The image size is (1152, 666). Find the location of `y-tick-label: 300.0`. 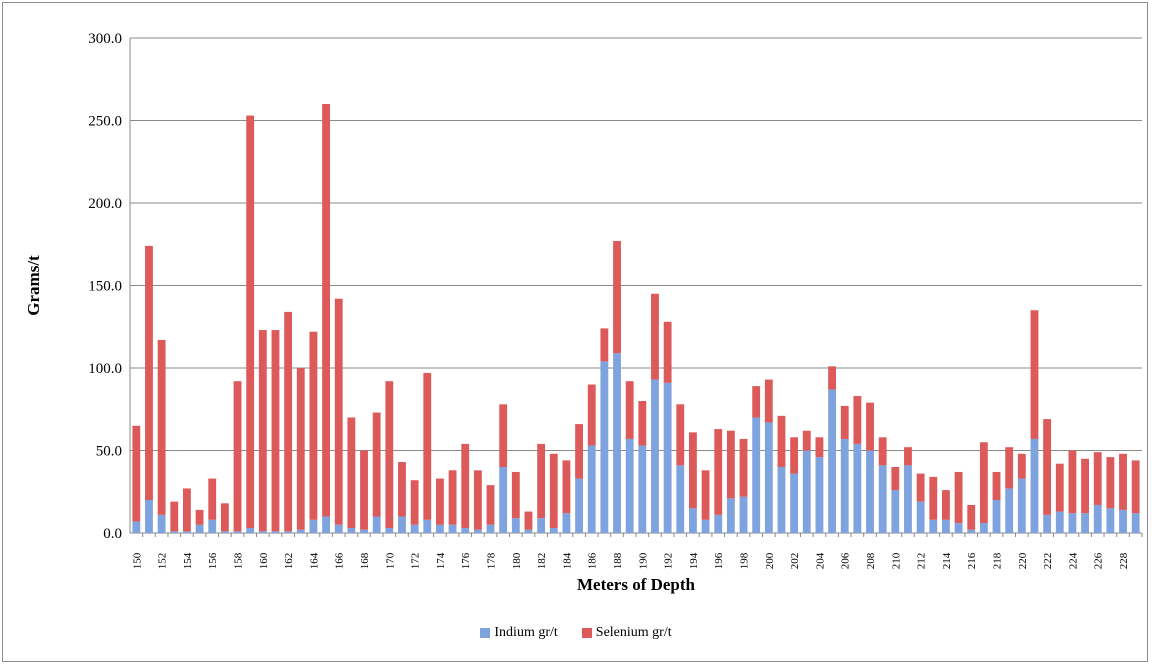

y-tick-label: 300.0 is located at coordinates (105, 39).